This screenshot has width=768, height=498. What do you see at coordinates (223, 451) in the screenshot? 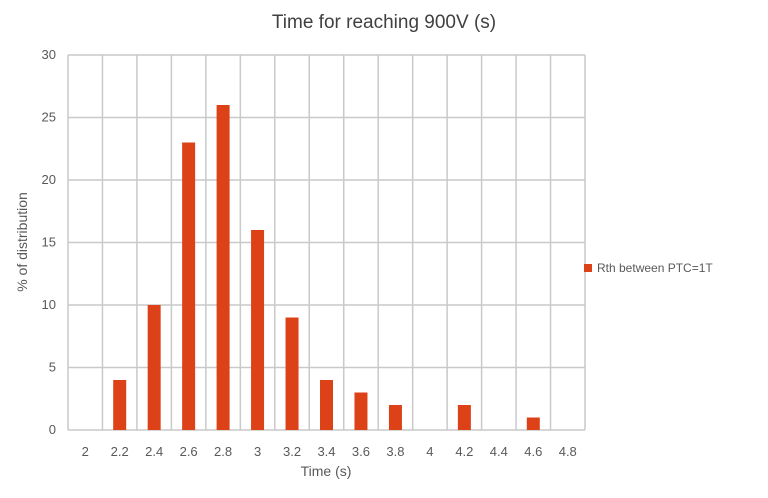
I see `x-tick-label: 2.8` at bounding box center [223, 451].